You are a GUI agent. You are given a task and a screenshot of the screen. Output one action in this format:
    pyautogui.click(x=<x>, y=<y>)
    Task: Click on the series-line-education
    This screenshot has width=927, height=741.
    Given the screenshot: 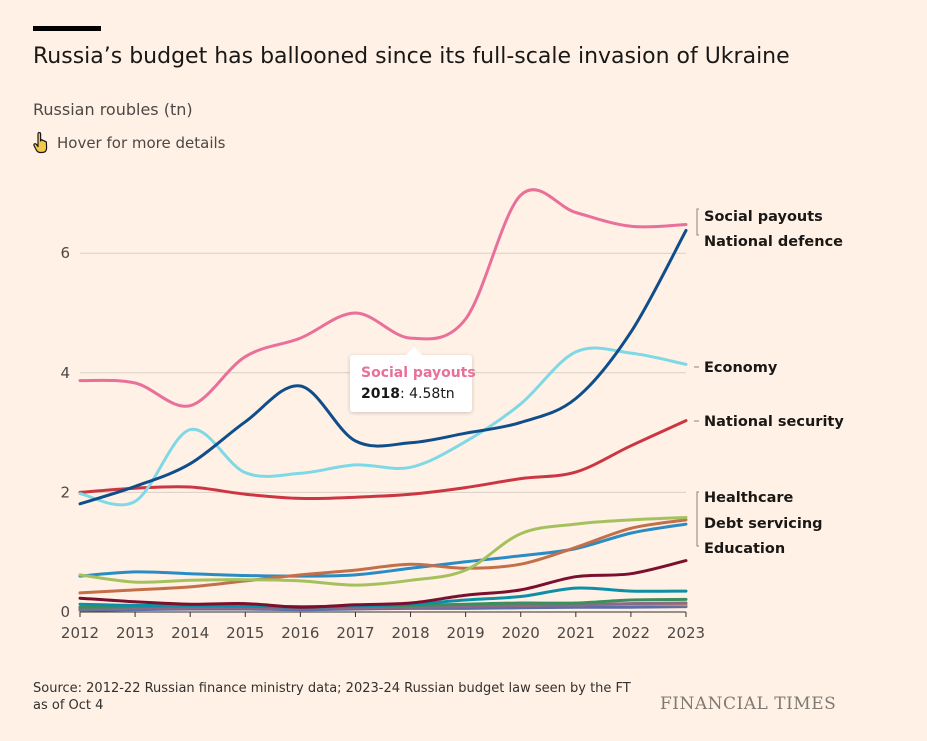 What is the action you would take?
    pyautogui.click(x=383, y=550)
    